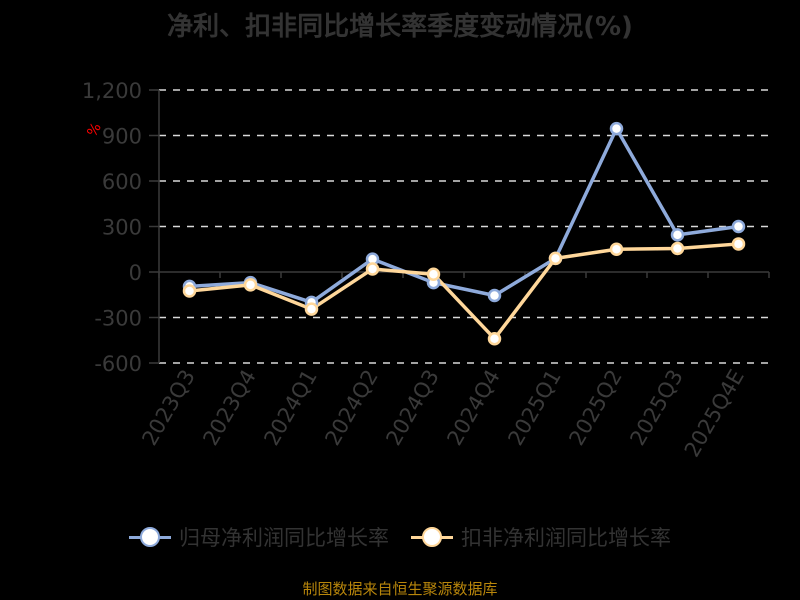  What do you see at coordinates (351, 408) in the screenshot?
I see `x-tick-label: 2024Q2` at bounding box center [351, 408].